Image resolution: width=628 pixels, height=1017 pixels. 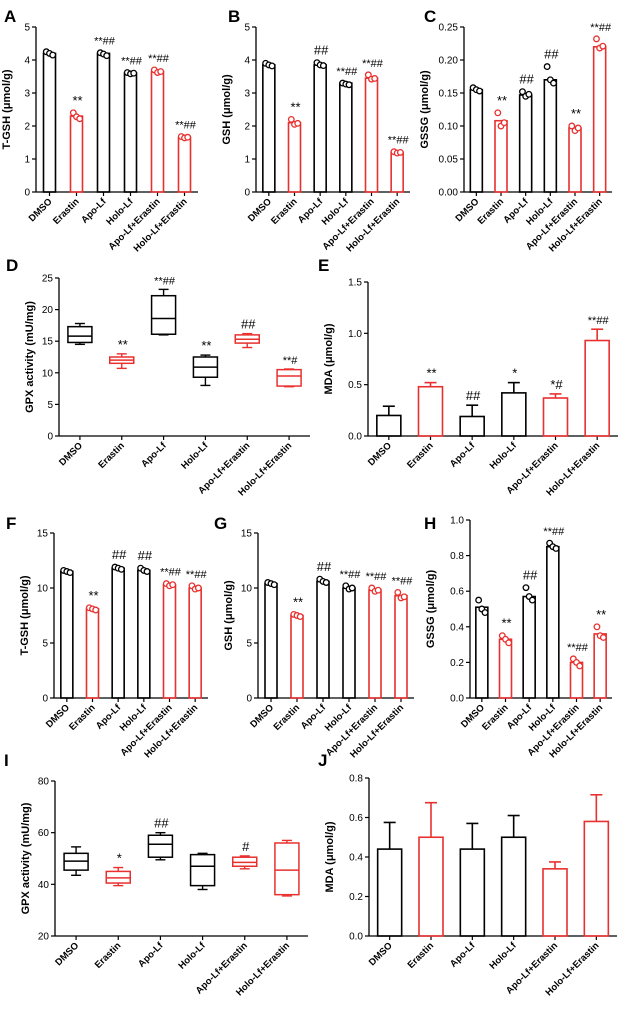 What do you see at coordinates (356, 818) in the screenshot?
I see `y-tick-label: 0.6` at bounding box center [356, 818].